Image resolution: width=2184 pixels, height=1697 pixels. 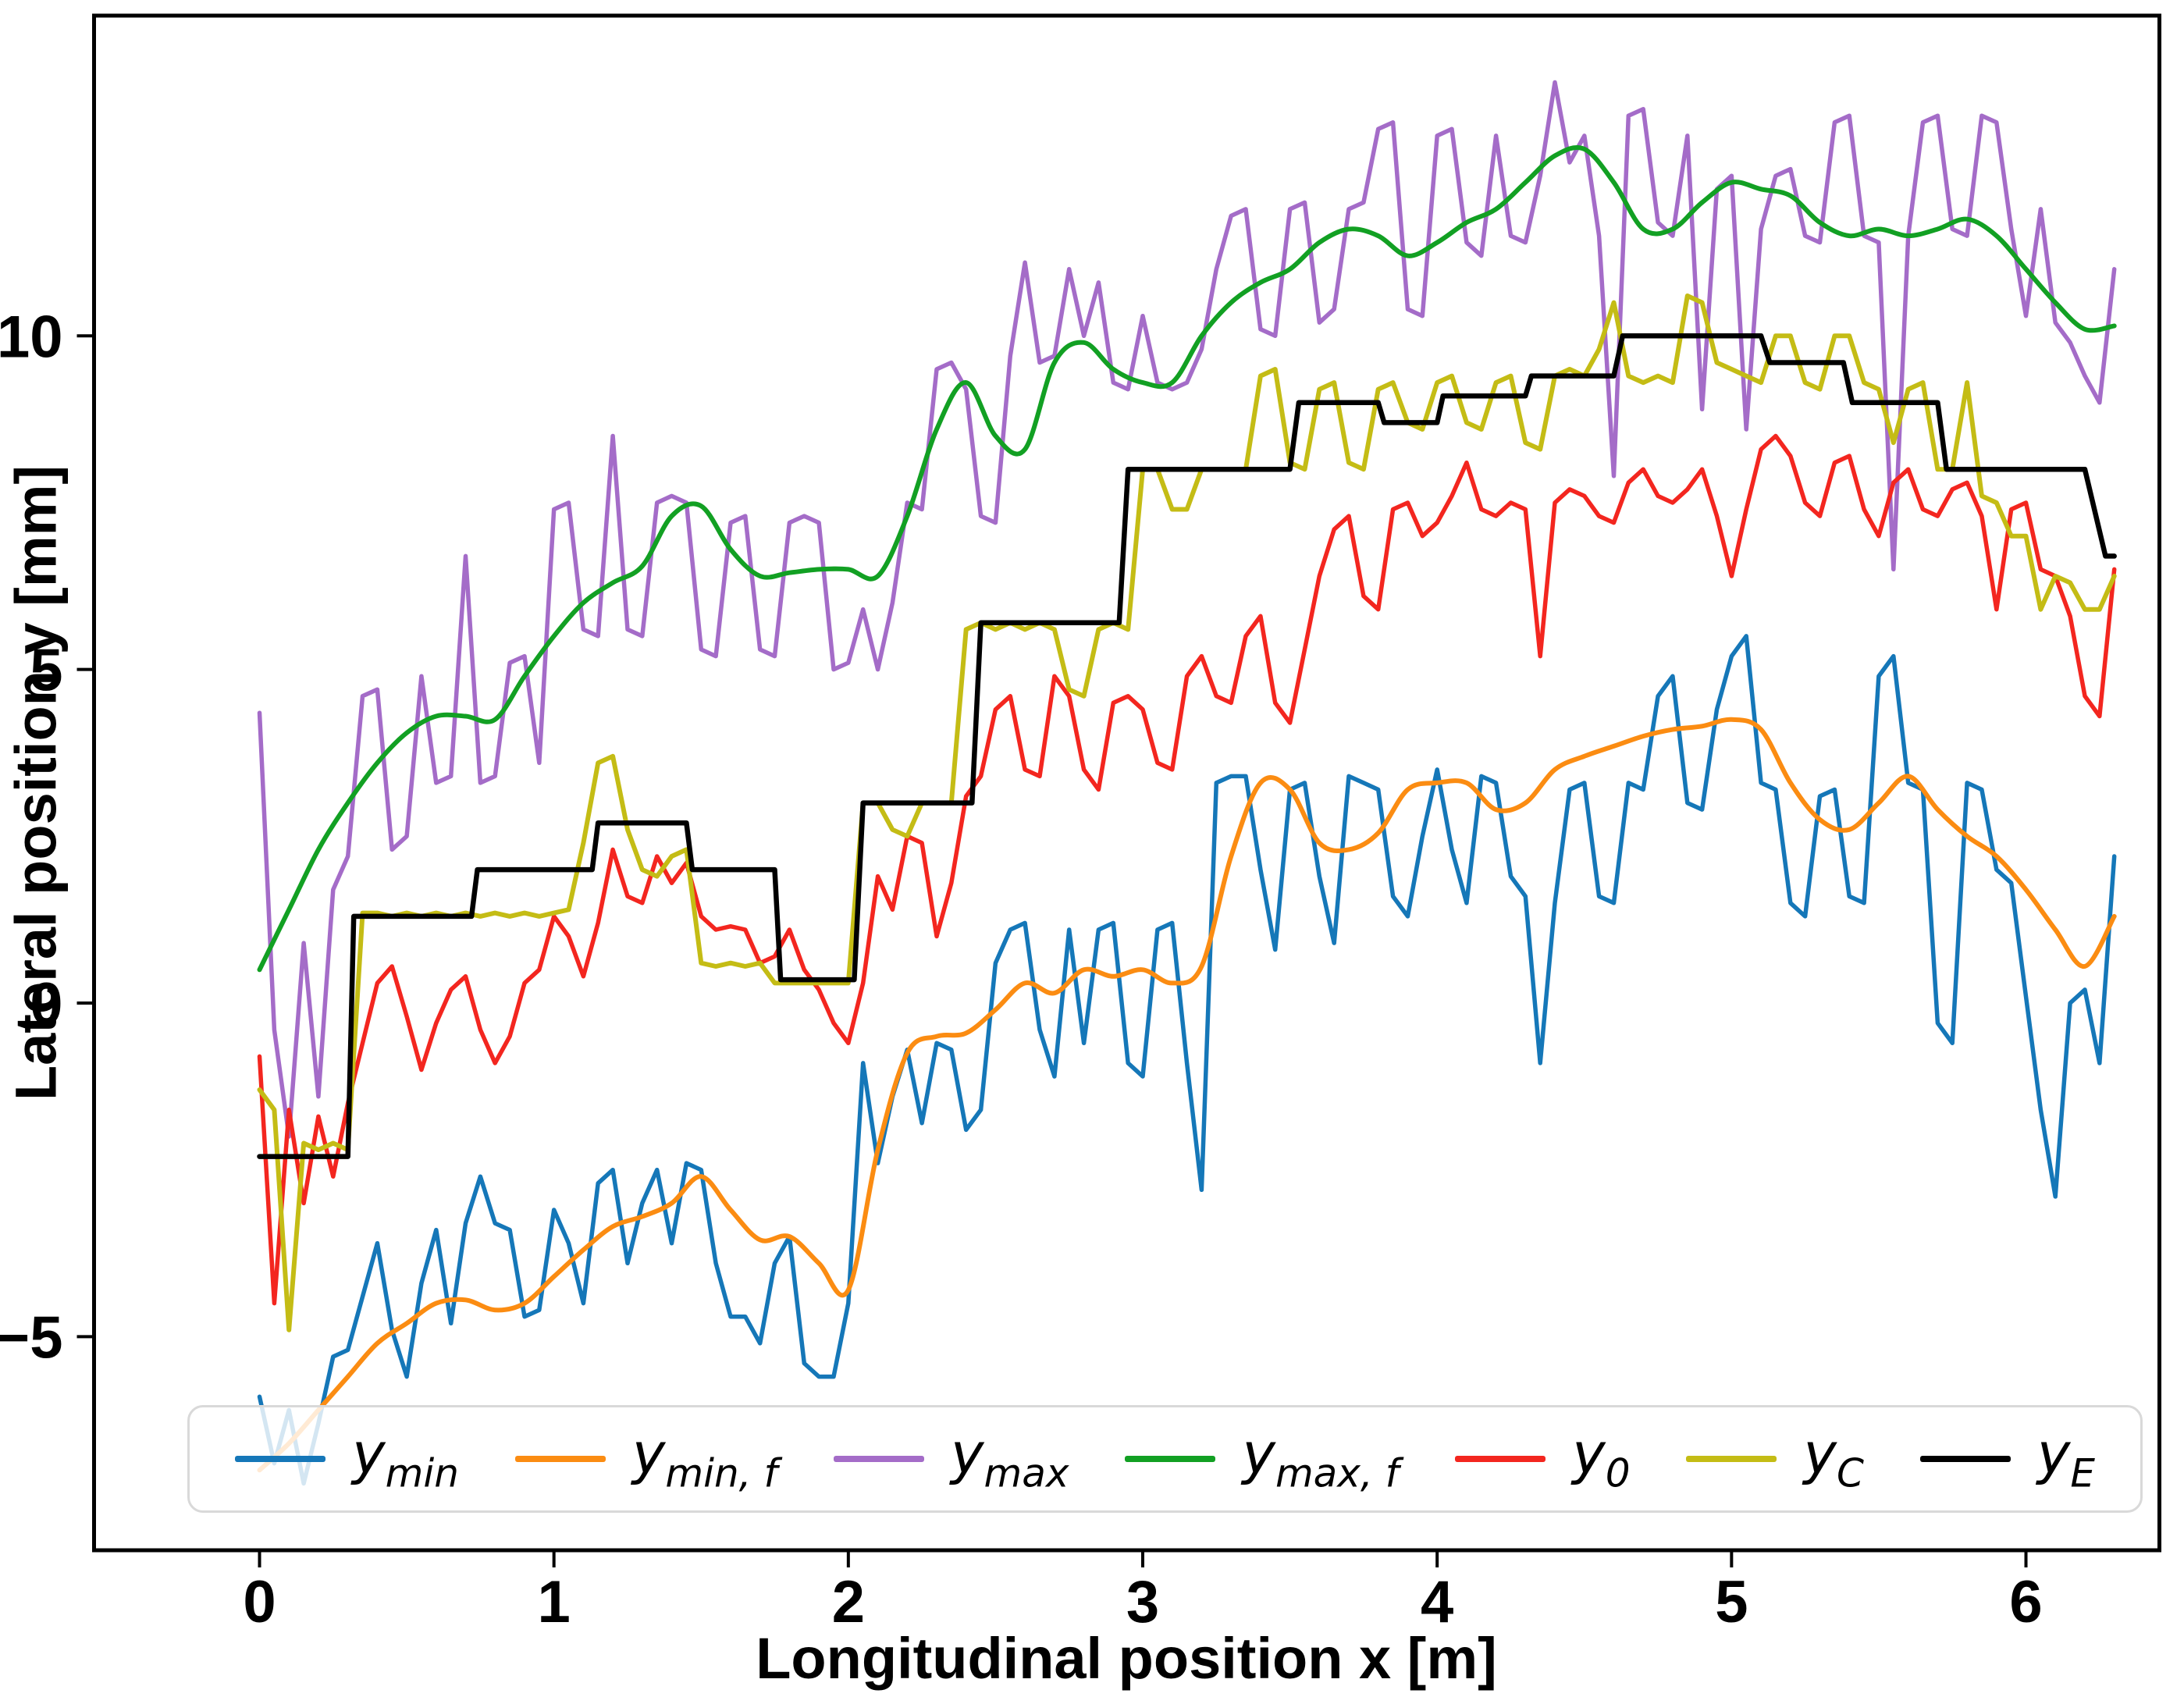 What do you see at coordinates (31, 337) in the screenshot?
I see `y-tick-label: 10` at bounding box center [31, 337].